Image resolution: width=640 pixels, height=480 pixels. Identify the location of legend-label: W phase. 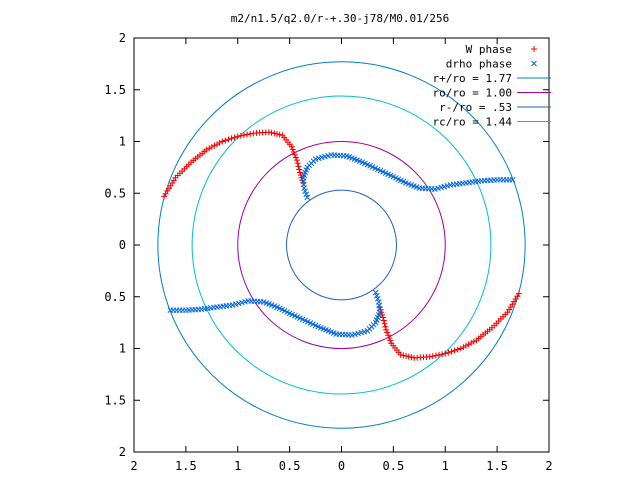
(489, 49).